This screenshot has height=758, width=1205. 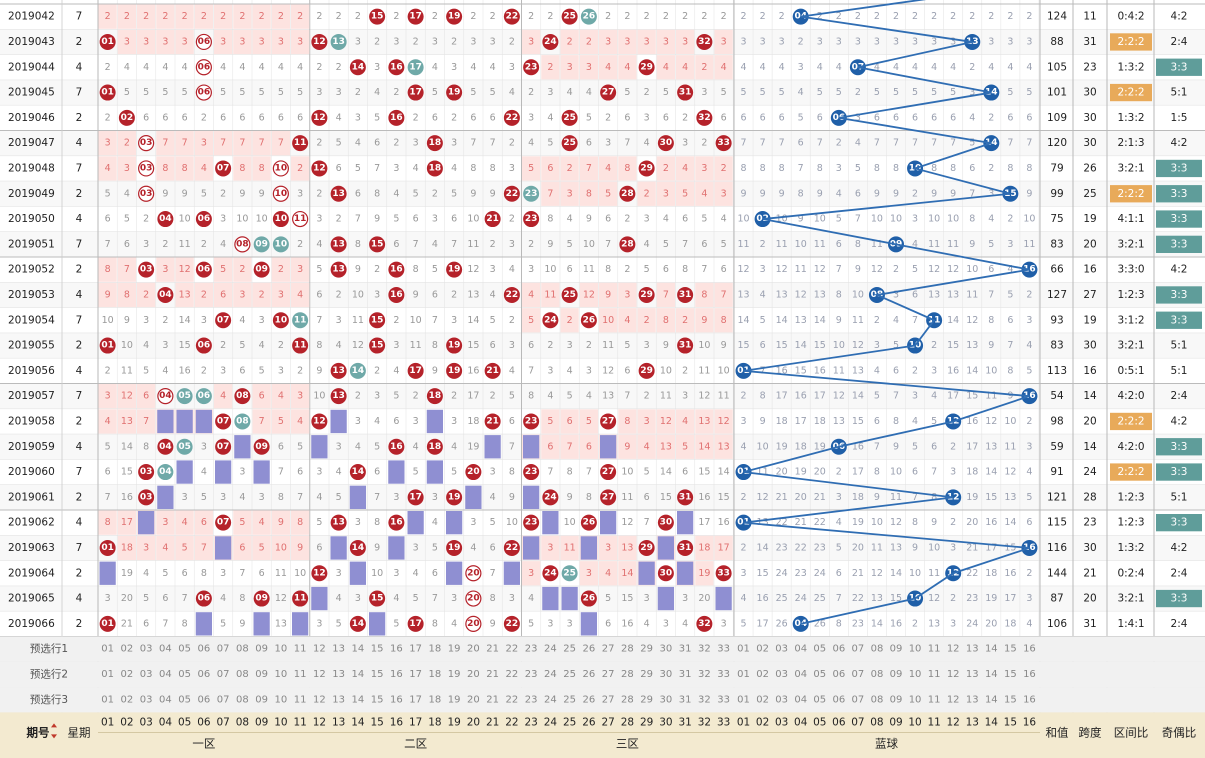 What do you see at coordinates (762, 699) in the screenshot?
I see `preselect-blue-number: 02` at bounding box center [762, 699].